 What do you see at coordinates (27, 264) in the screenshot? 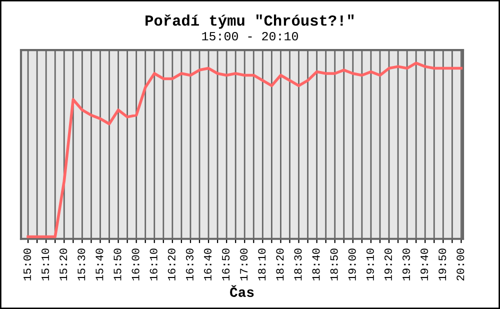
I see `x-tick-label: 15:00` at bounding box center [27, 264].